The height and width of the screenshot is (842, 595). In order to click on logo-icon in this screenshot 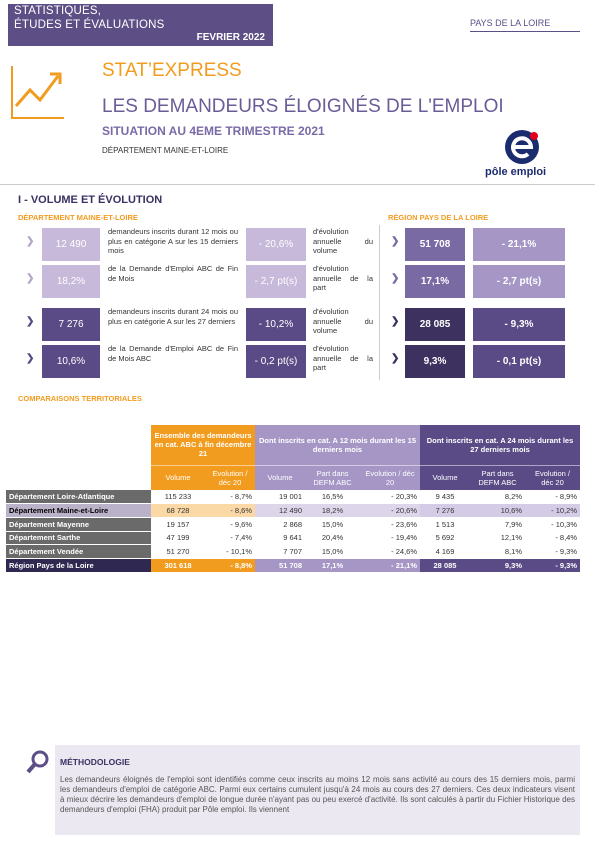, I will do `click(522, 147)`.